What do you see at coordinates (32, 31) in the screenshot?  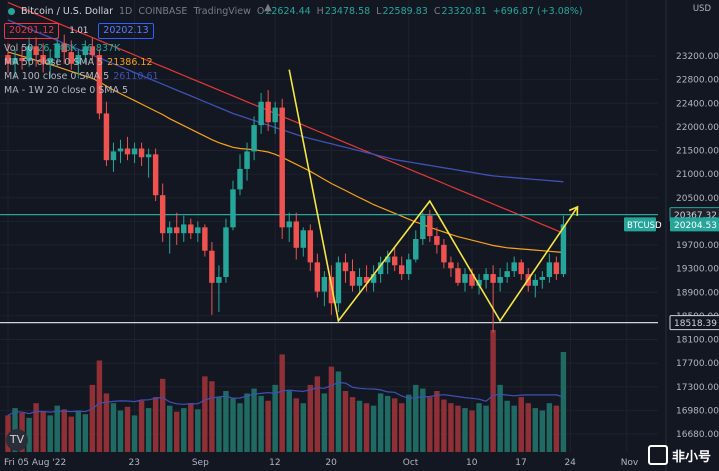 I see `sell-button: 20201.12` at bounding box center [32, 31].